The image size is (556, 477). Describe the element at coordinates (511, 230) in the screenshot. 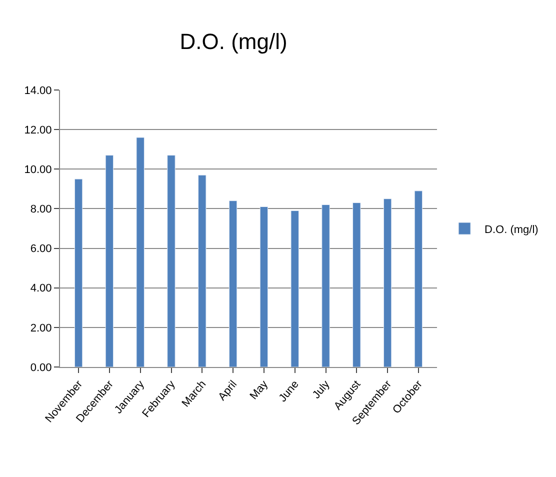

I see `legend-label: D.O. (mg/l)` at that location.